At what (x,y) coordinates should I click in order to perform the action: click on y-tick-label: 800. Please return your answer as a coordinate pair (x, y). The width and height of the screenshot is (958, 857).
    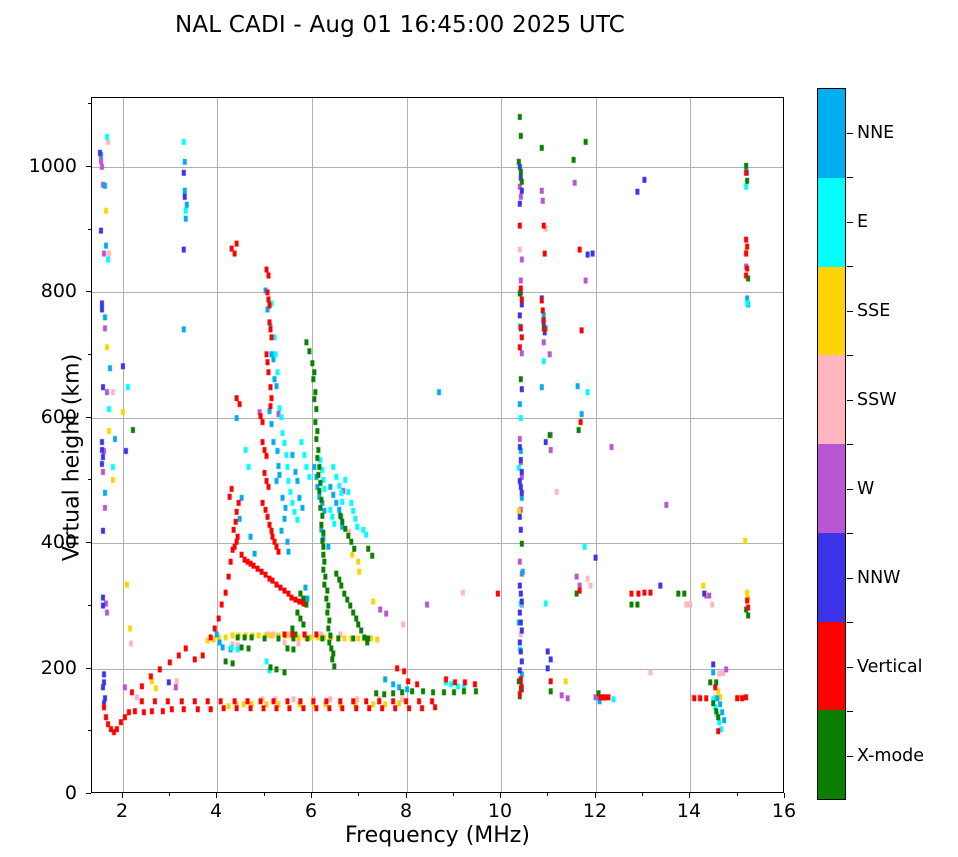
    Looking at the image, I should click on (58, 291).